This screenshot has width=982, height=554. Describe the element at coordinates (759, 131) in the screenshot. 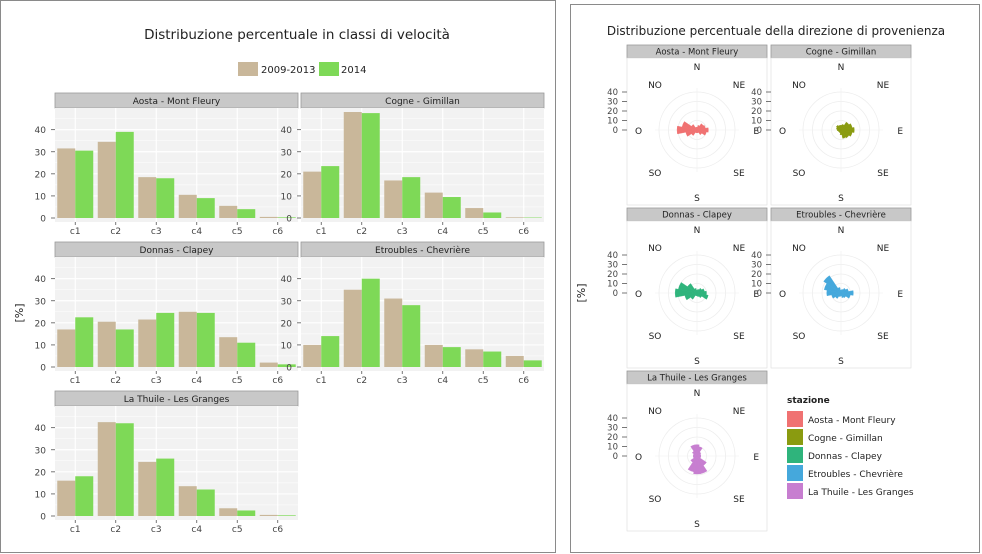

I see `radial-tick-label: 0` at that location.